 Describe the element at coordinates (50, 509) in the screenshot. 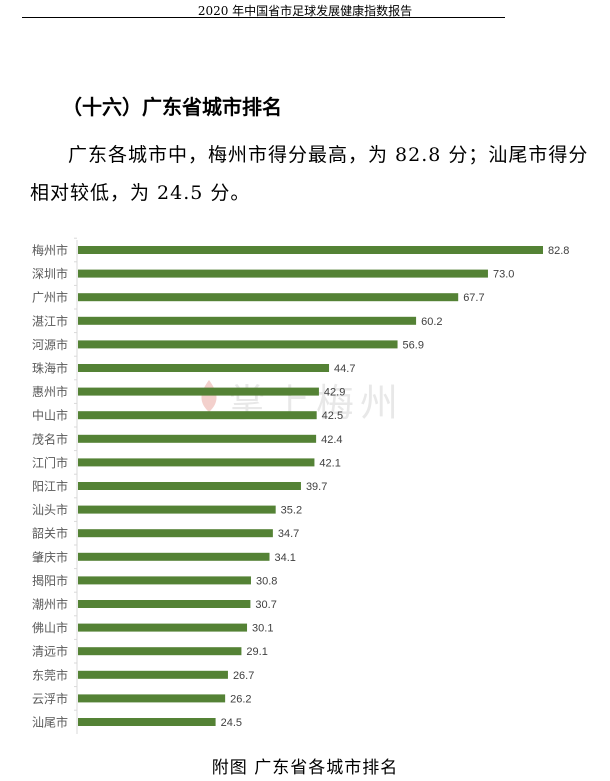

I see `category-label: 汕头市` at that location.